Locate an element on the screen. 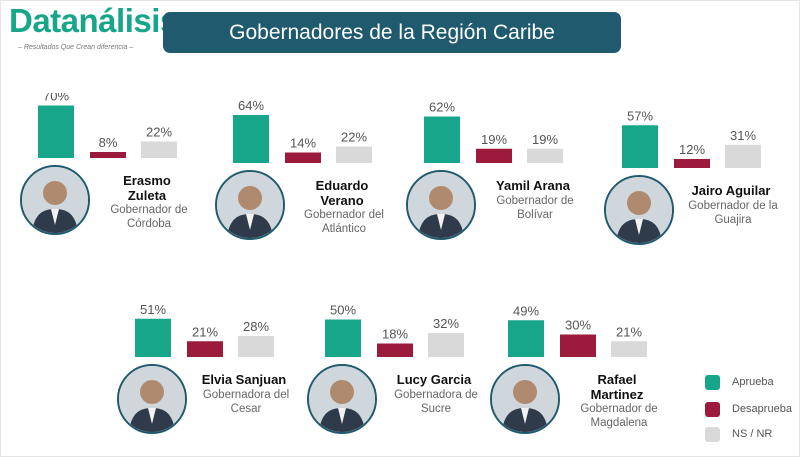 This screenshot has height=457, width=800. governor-role-line2: Sucre is located at coordinates (436, 409).